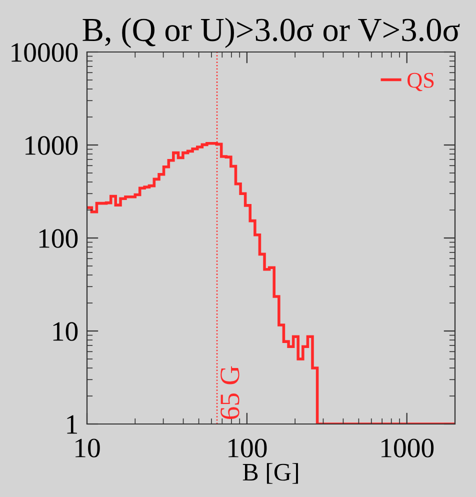 This screenshot has height=497, width=476. What do you see at coordinates (52, 145) in the screenshot?
I see `y-tick-label: 1000` at bounding box center [52, 145].